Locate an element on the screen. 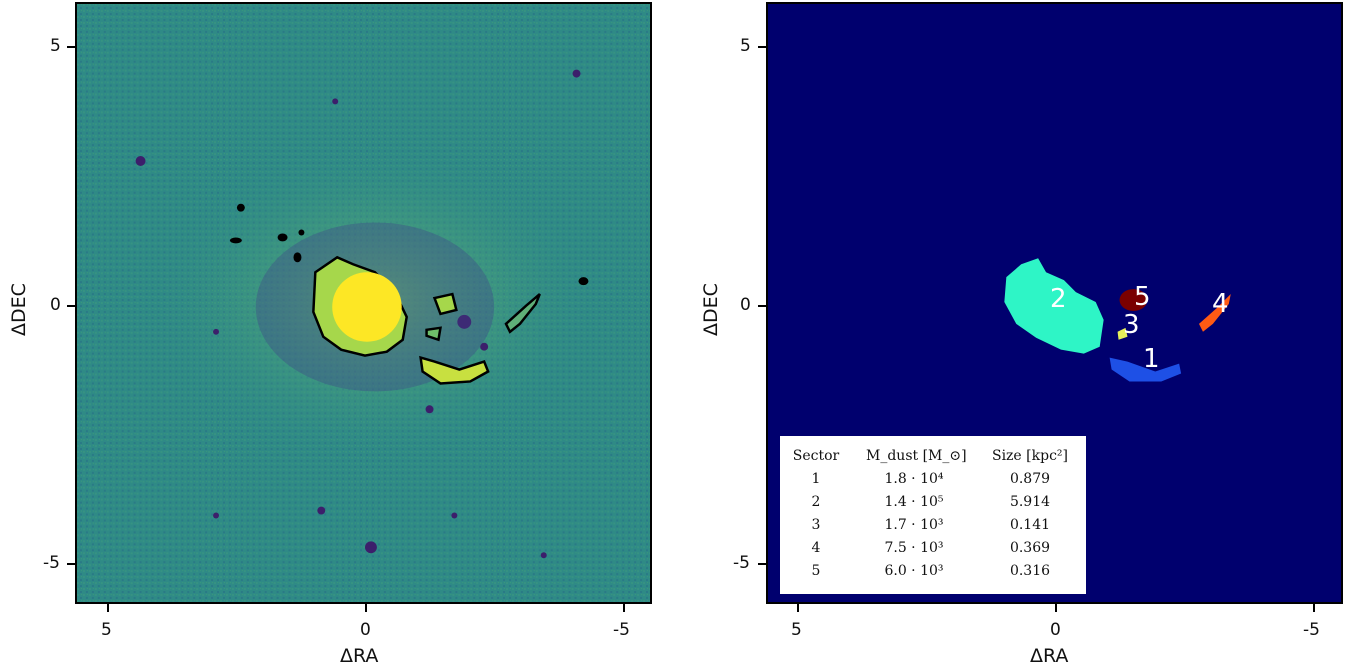 This screenshot has width=1354, height=672. sector-5-region is located at coordinates (1133, 300).